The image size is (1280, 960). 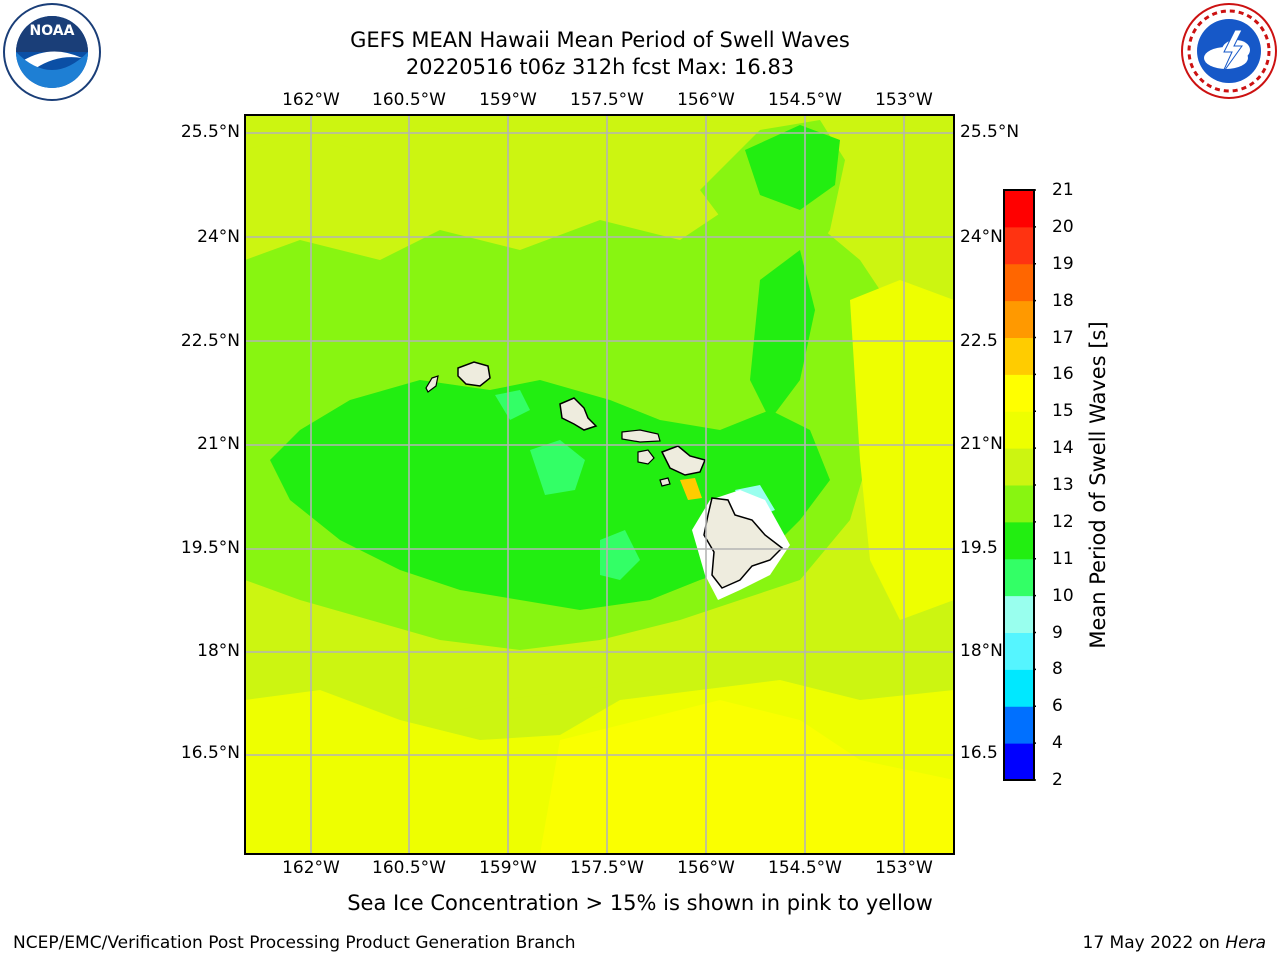 I want to click on noaa-logo: NOAA, so click(x=52, y=52).